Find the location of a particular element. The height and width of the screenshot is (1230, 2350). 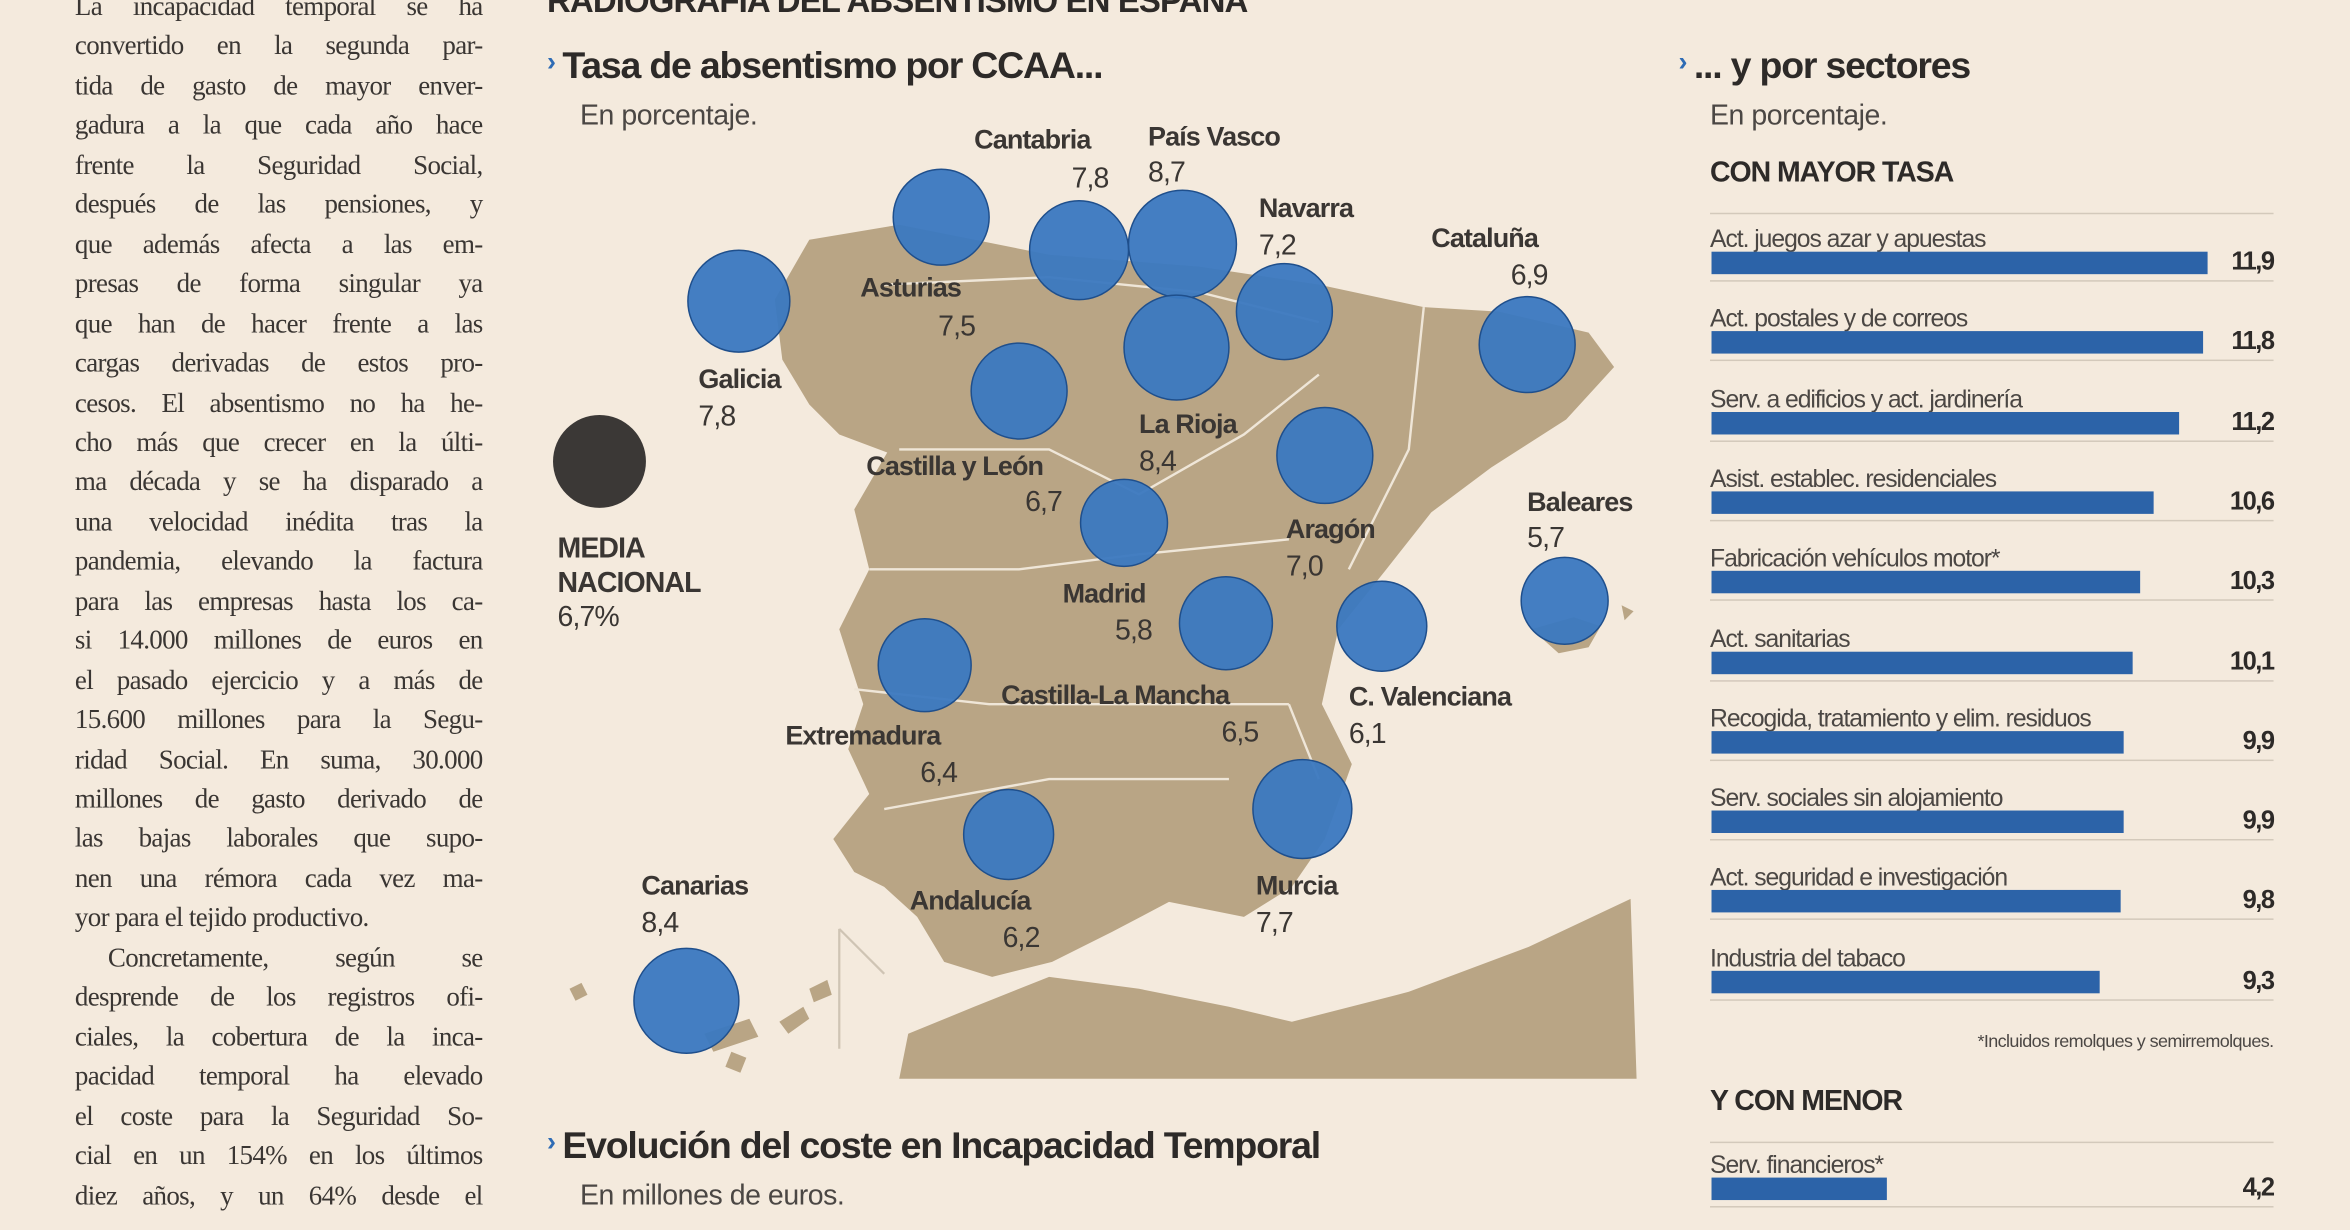

footnote: *Incluidos remolques y semirremolques. is located at coordinates (2125, 1041).